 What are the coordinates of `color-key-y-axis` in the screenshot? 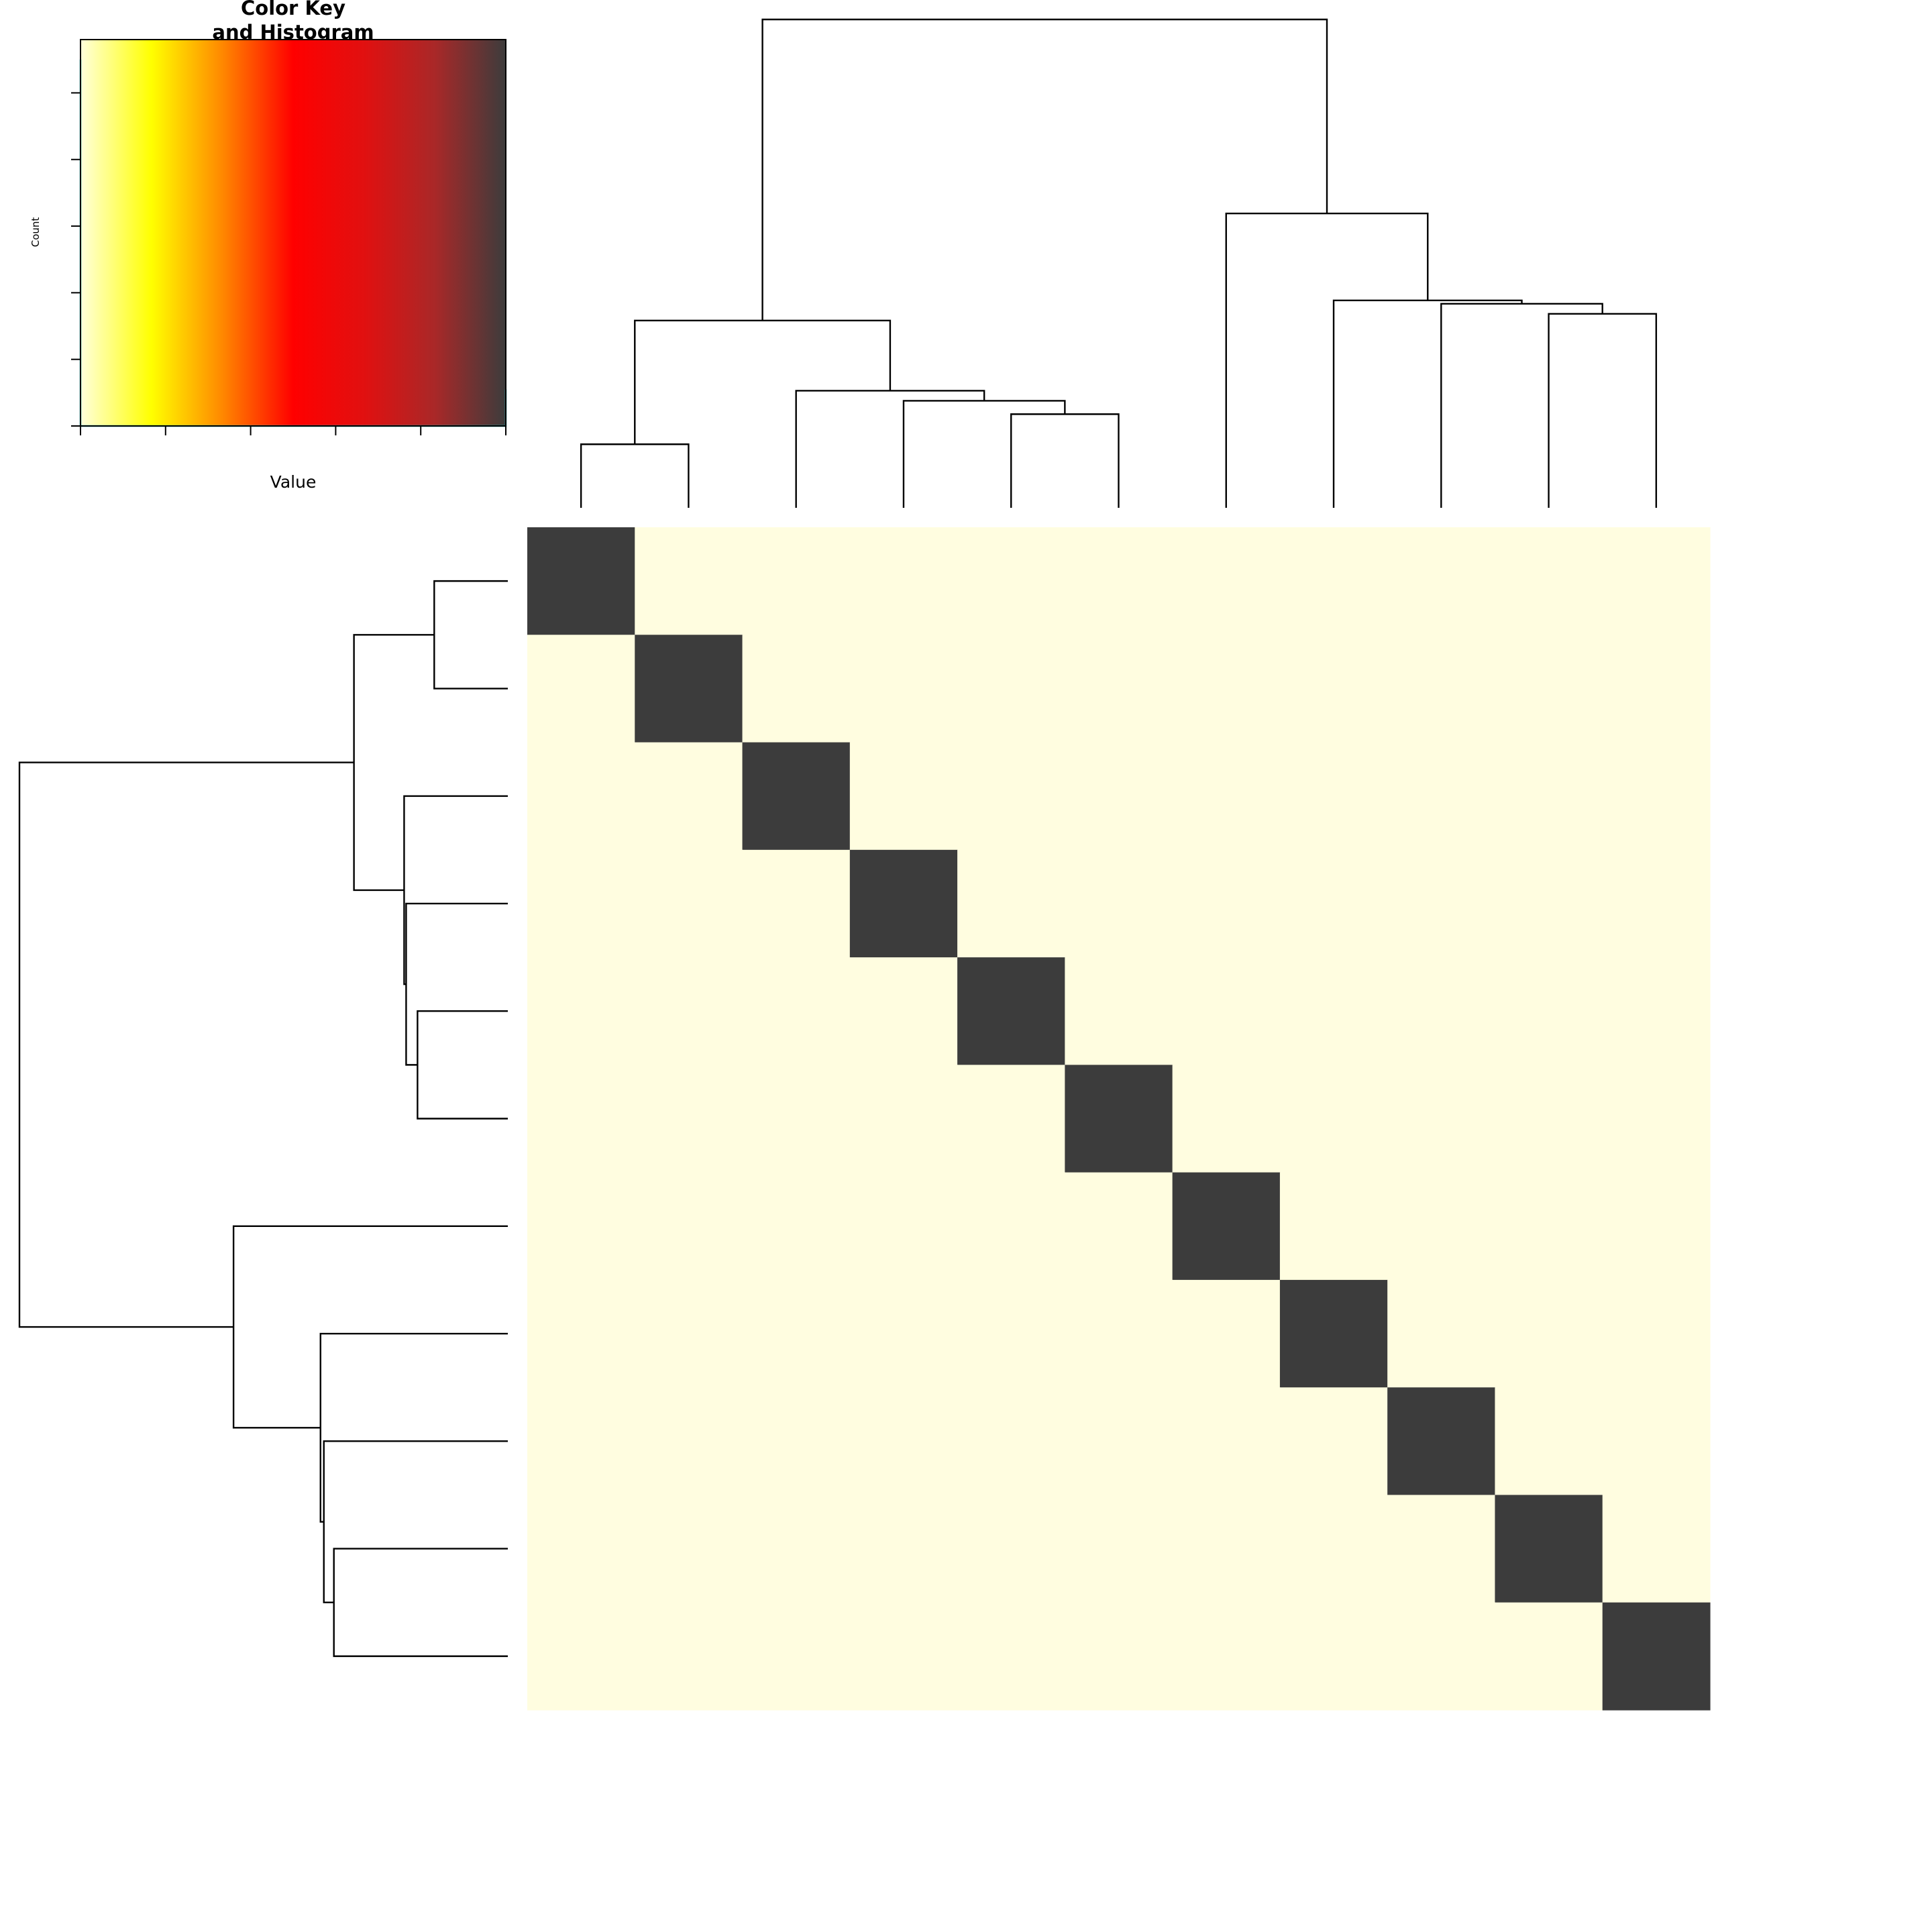 It's located at (76, 259).